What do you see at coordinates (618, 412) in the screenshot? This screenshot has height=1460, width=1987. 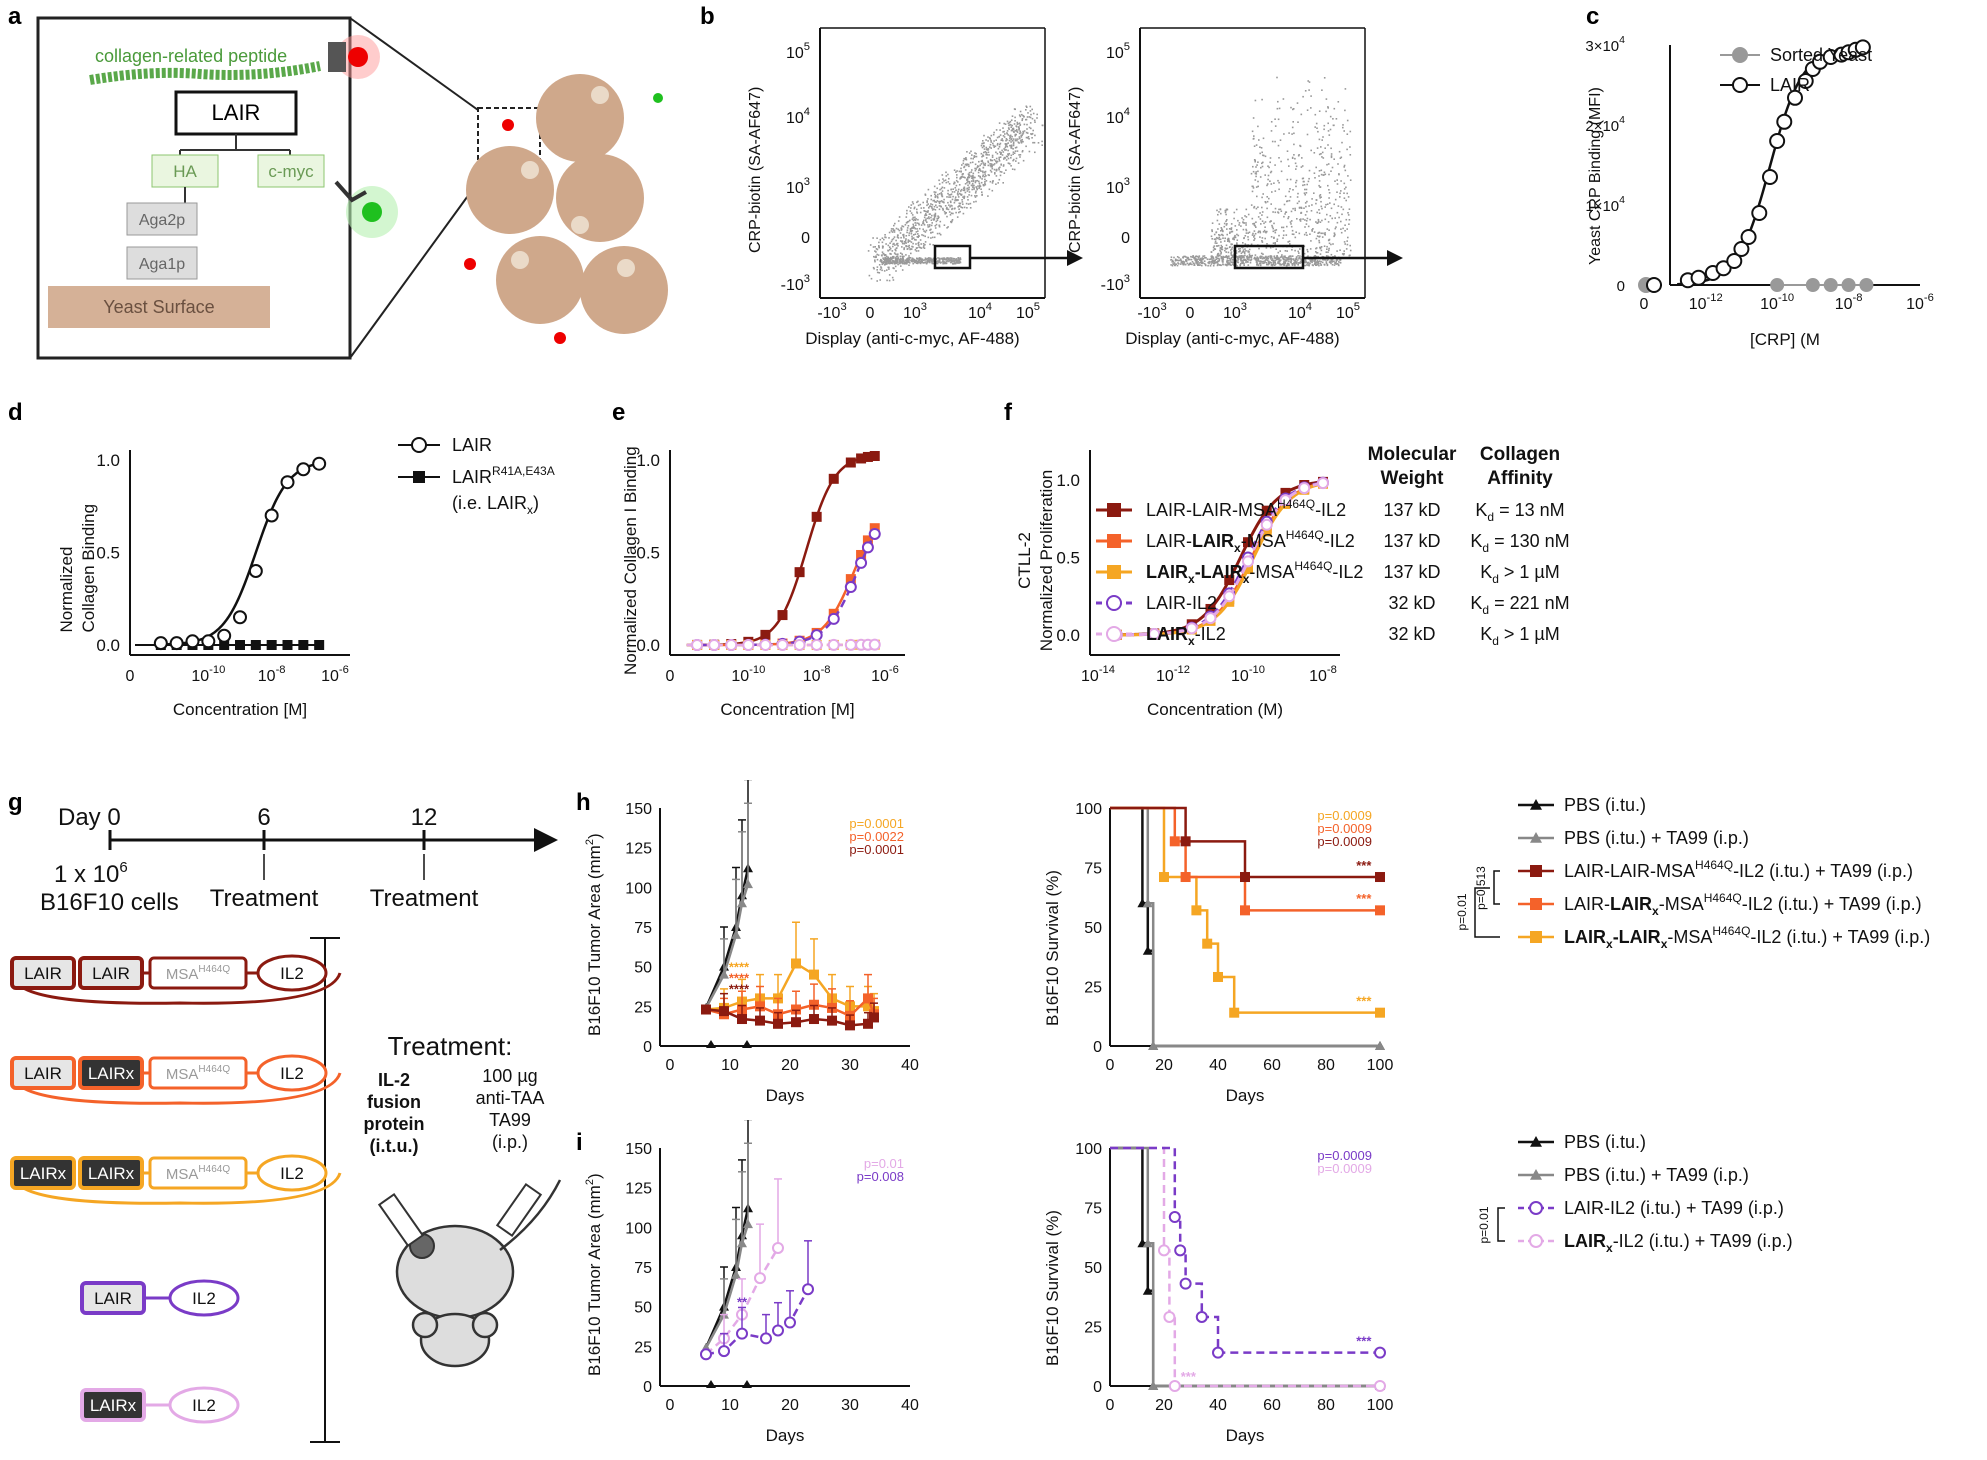 I see `panel-letter-e: e` at bounding box center [618, 412].